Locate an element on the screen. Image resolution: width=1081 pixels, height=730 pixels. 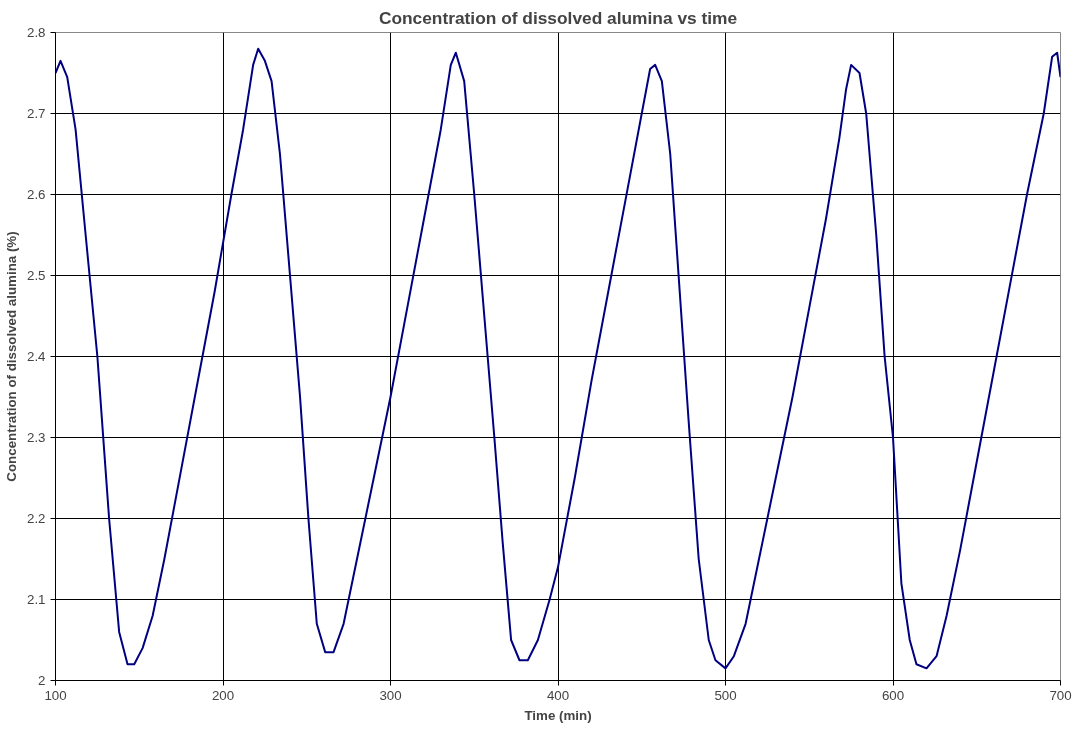
y-axis-title: Concentration of dissolved alumina (%) is located at coordinates (11, 356).